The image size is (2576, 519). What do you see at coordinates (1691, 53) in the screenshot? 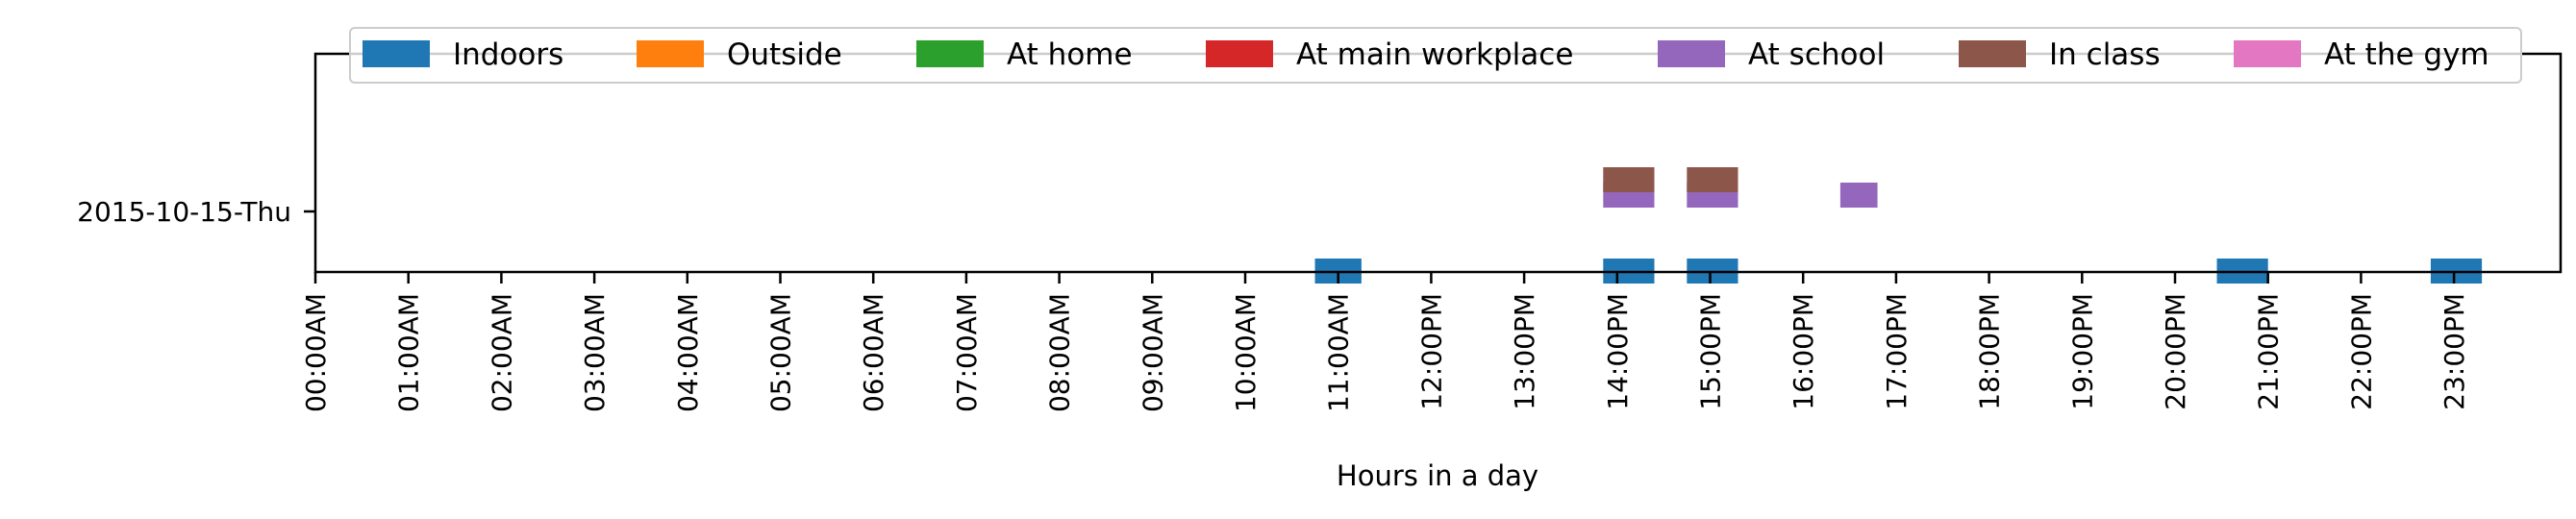
I see `legend-swatch-at-school` at bounding box center [1691, 53].